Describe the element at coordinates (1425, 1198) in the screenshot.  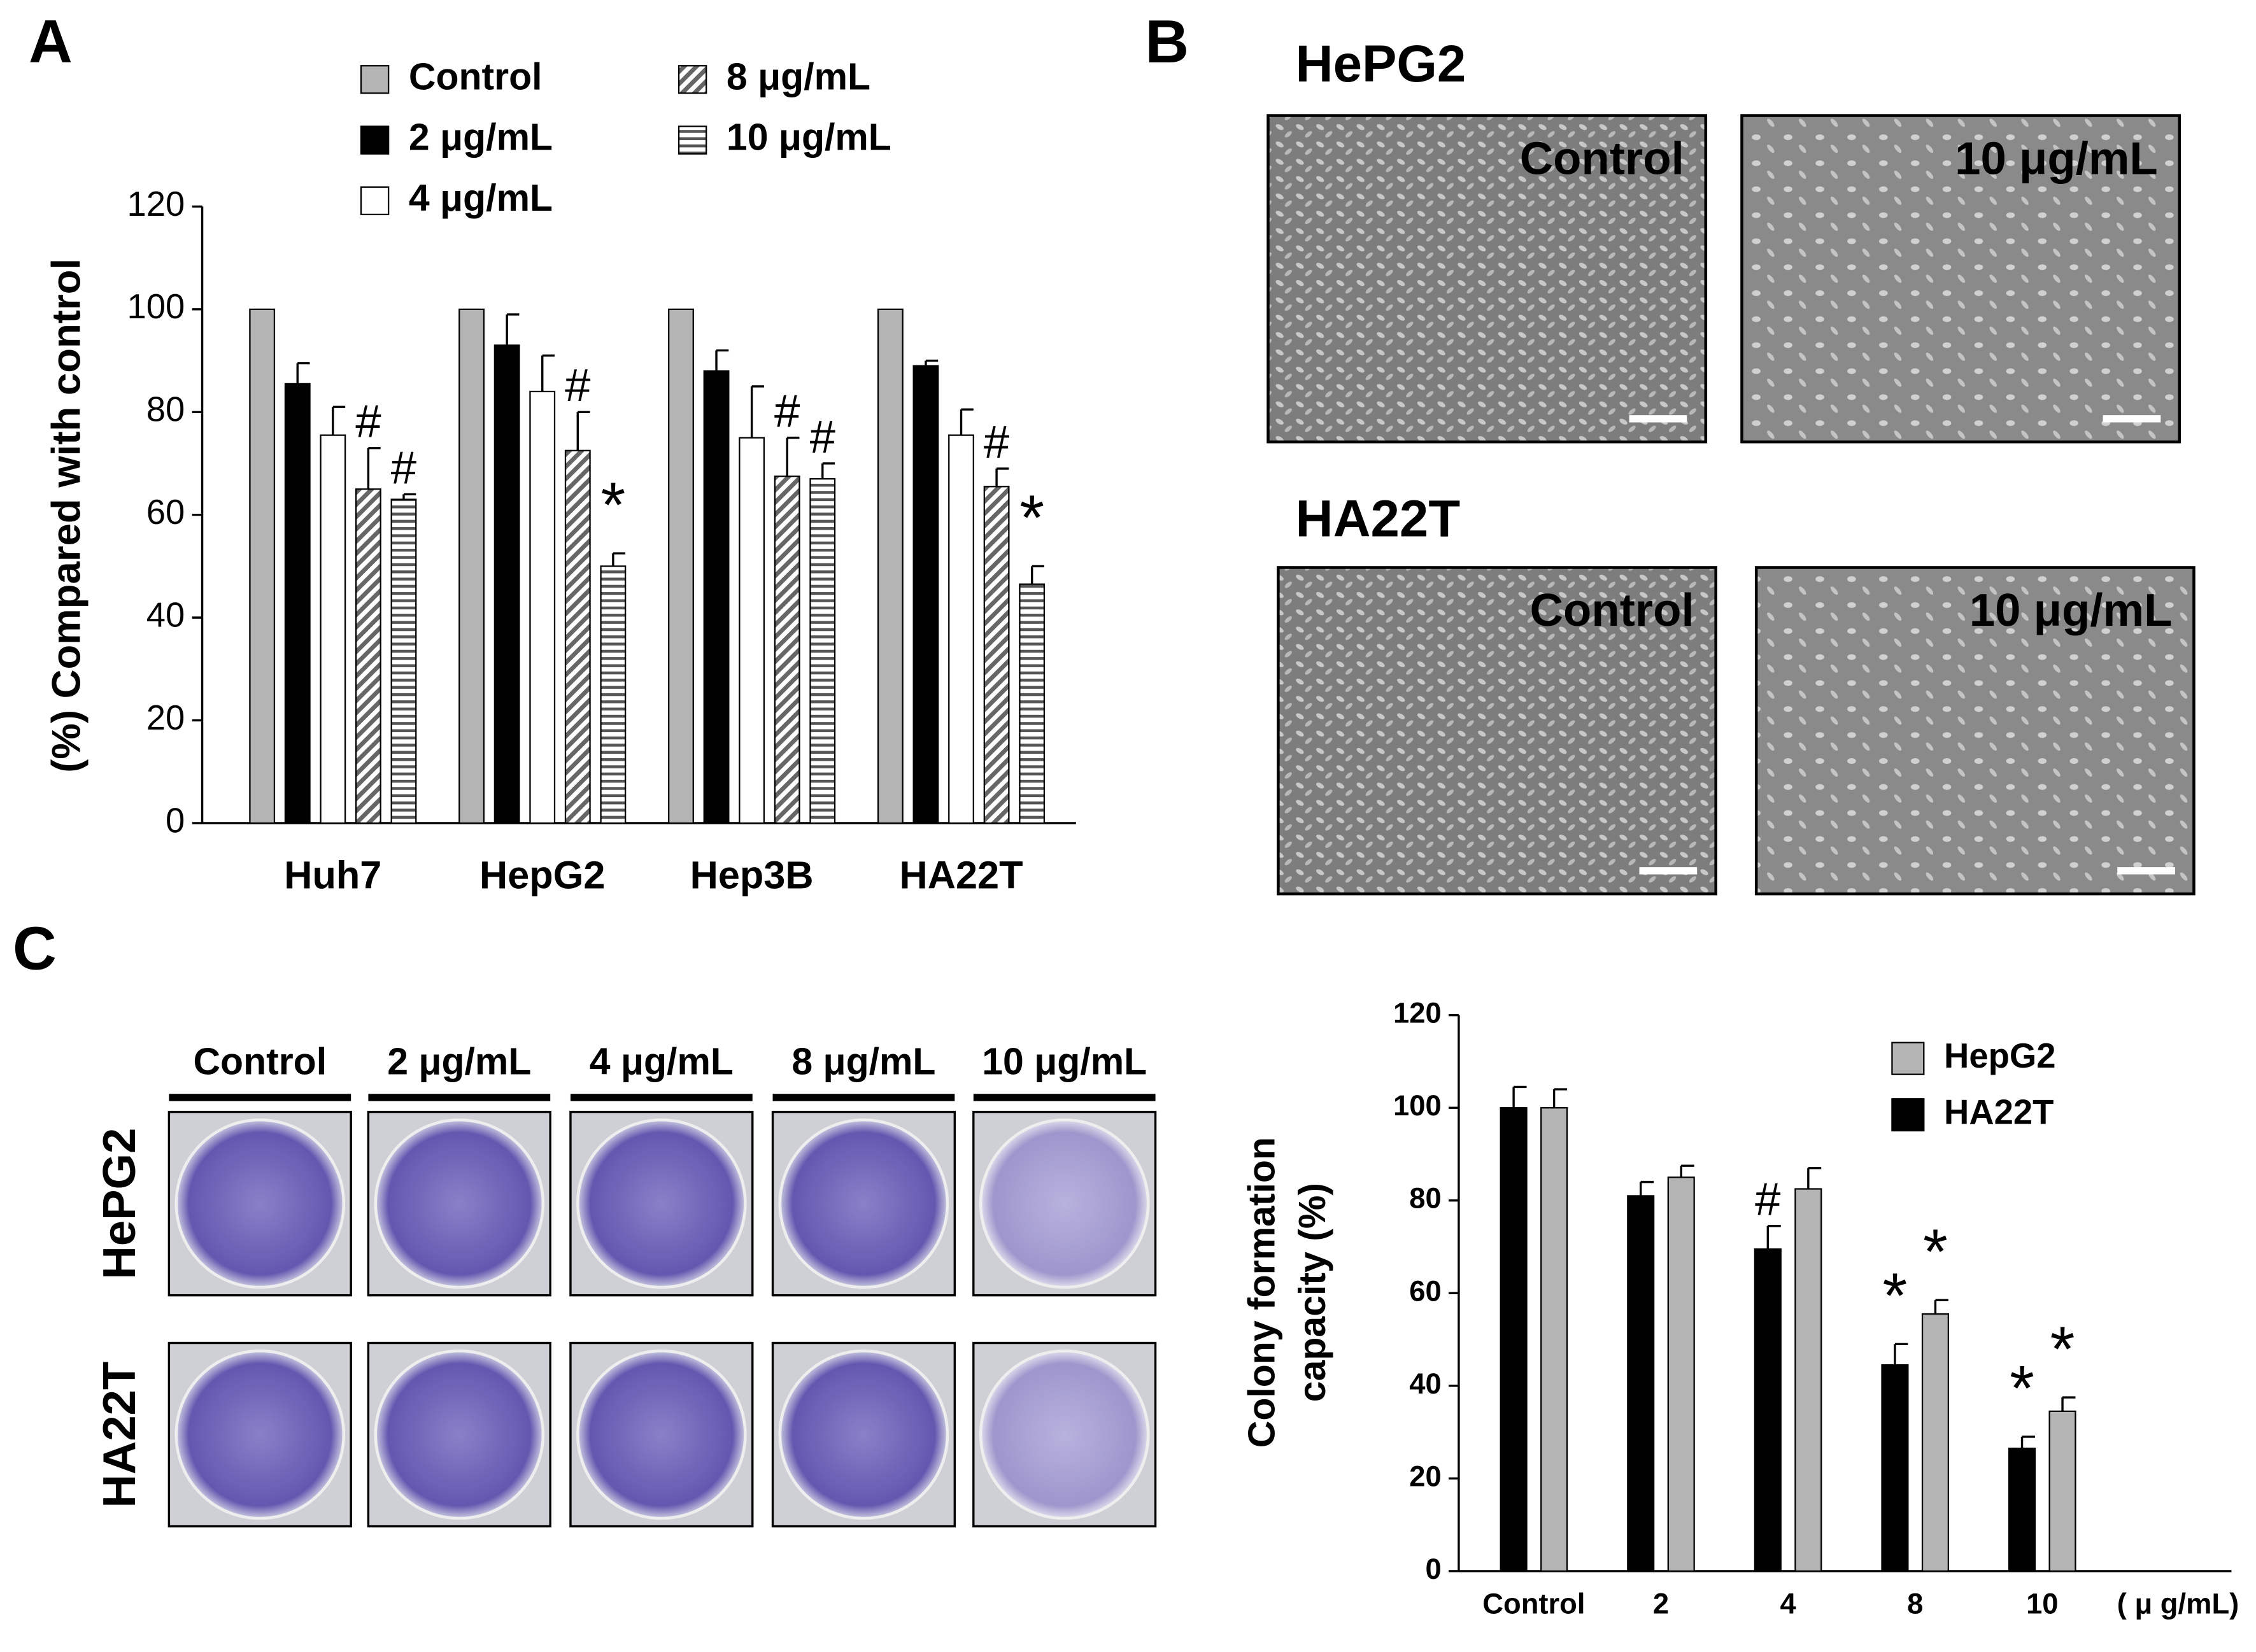
I see `y-tick-label: 80` at that location.